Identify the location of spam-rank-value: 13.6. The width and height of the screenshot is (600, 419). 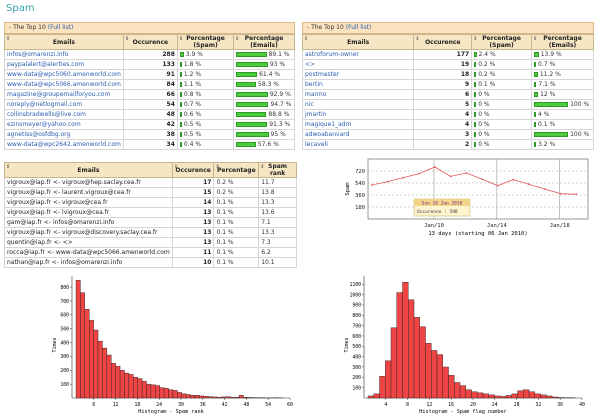
(277, 212).